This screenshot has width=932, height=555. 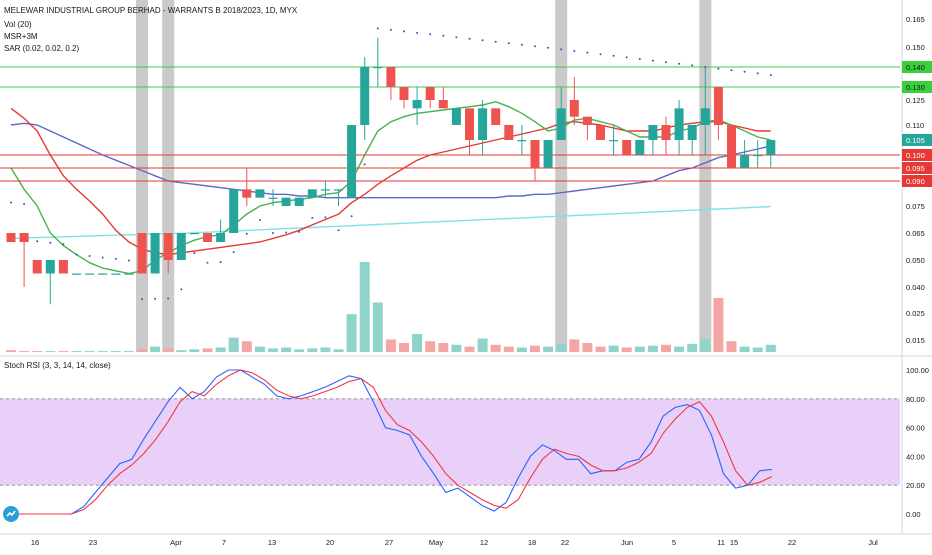 I want to click on rsi-tick-label: 20.00, so click(x=915, y=485).